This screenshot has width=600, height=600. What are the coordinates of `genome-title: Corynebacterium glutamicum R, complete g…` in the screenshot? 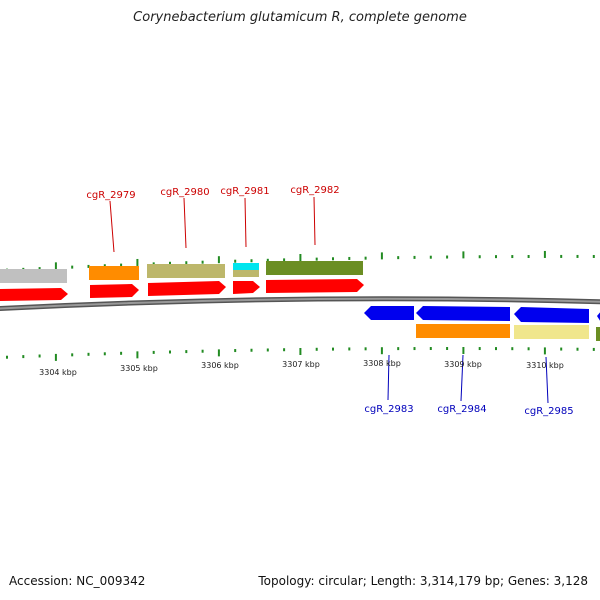 It's located at (300, 17).